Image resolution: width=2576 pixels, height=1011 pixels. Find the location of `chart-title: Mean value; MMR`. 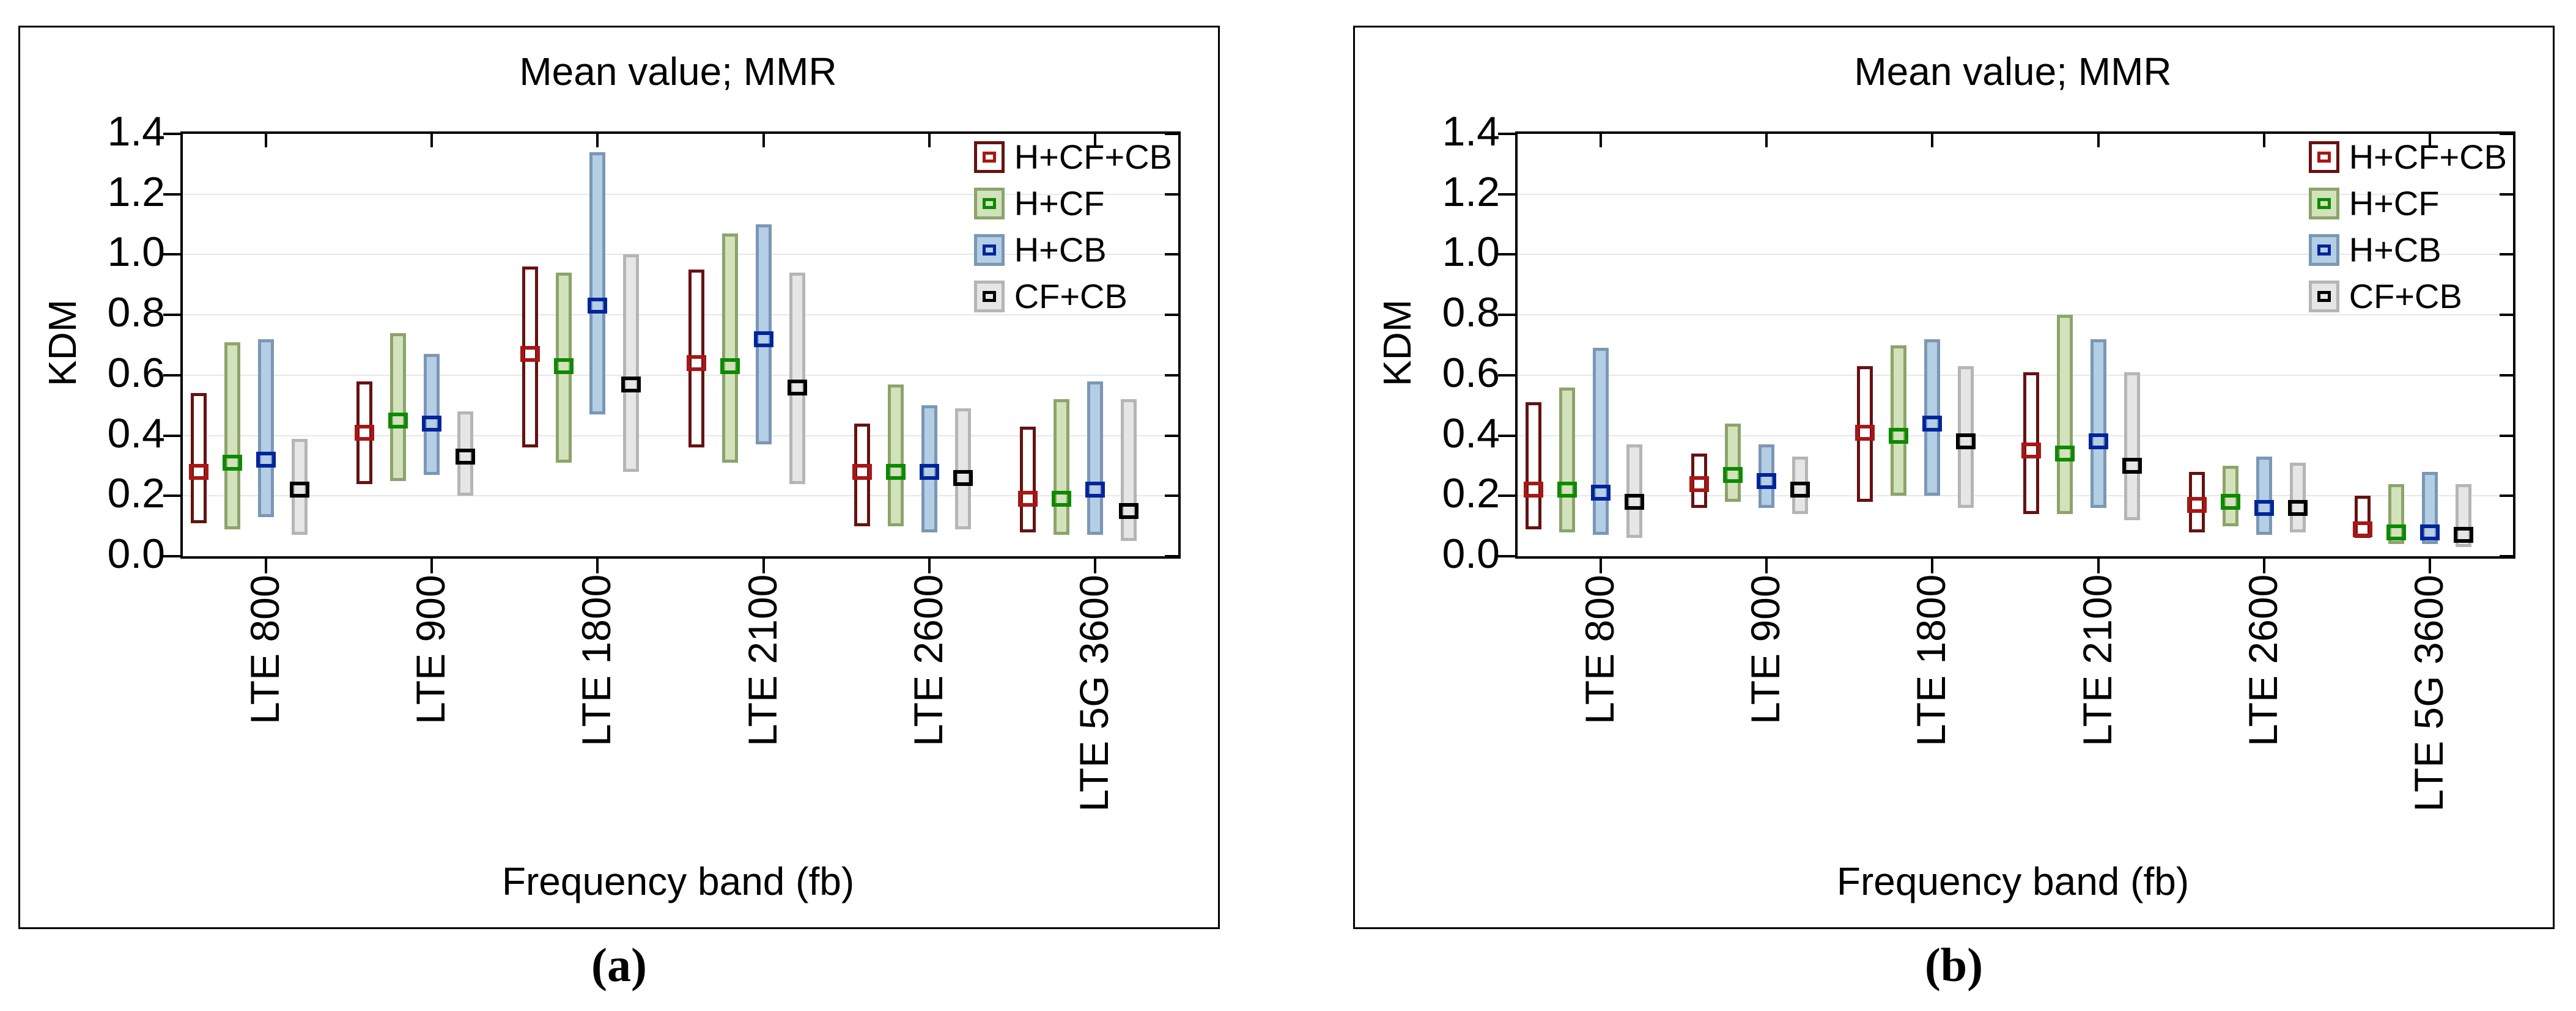

chart-title: Mean value; MMR is located at coordinates (678, 72).